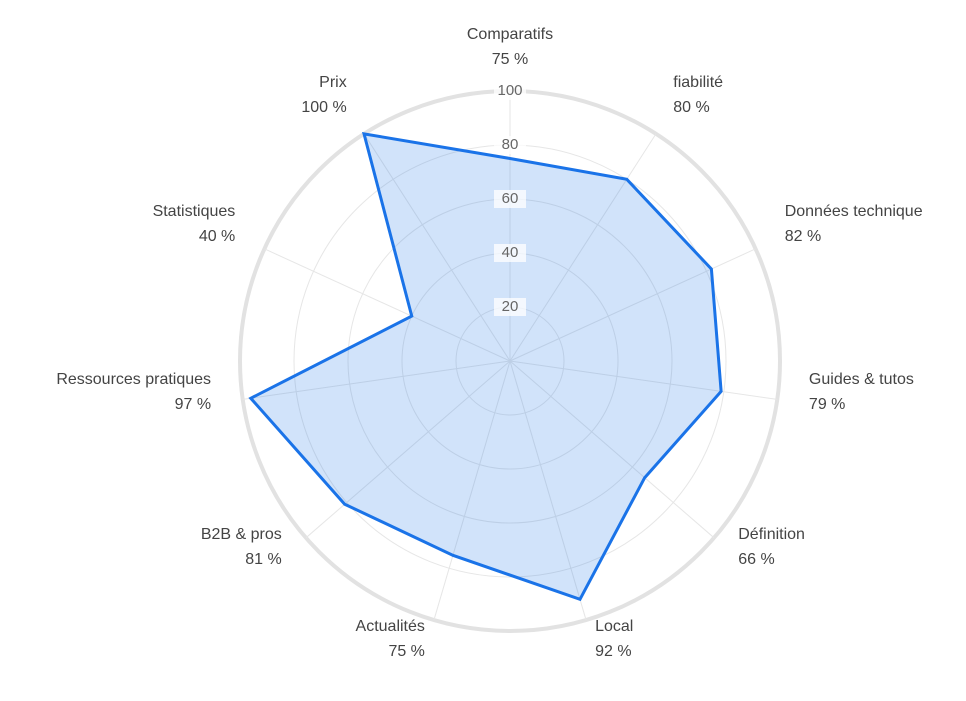  I want to click on category-label: Statistiques, so click(194, 211).